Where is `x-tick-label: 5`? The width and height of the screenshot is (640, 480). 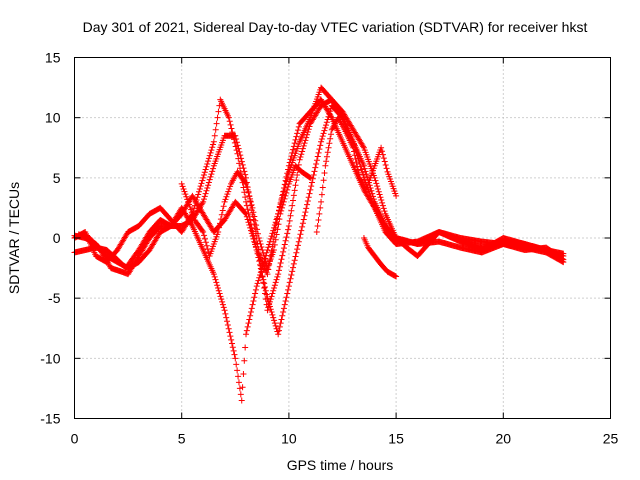
x-tick-label: 5 is located at coordinates (182, 439).